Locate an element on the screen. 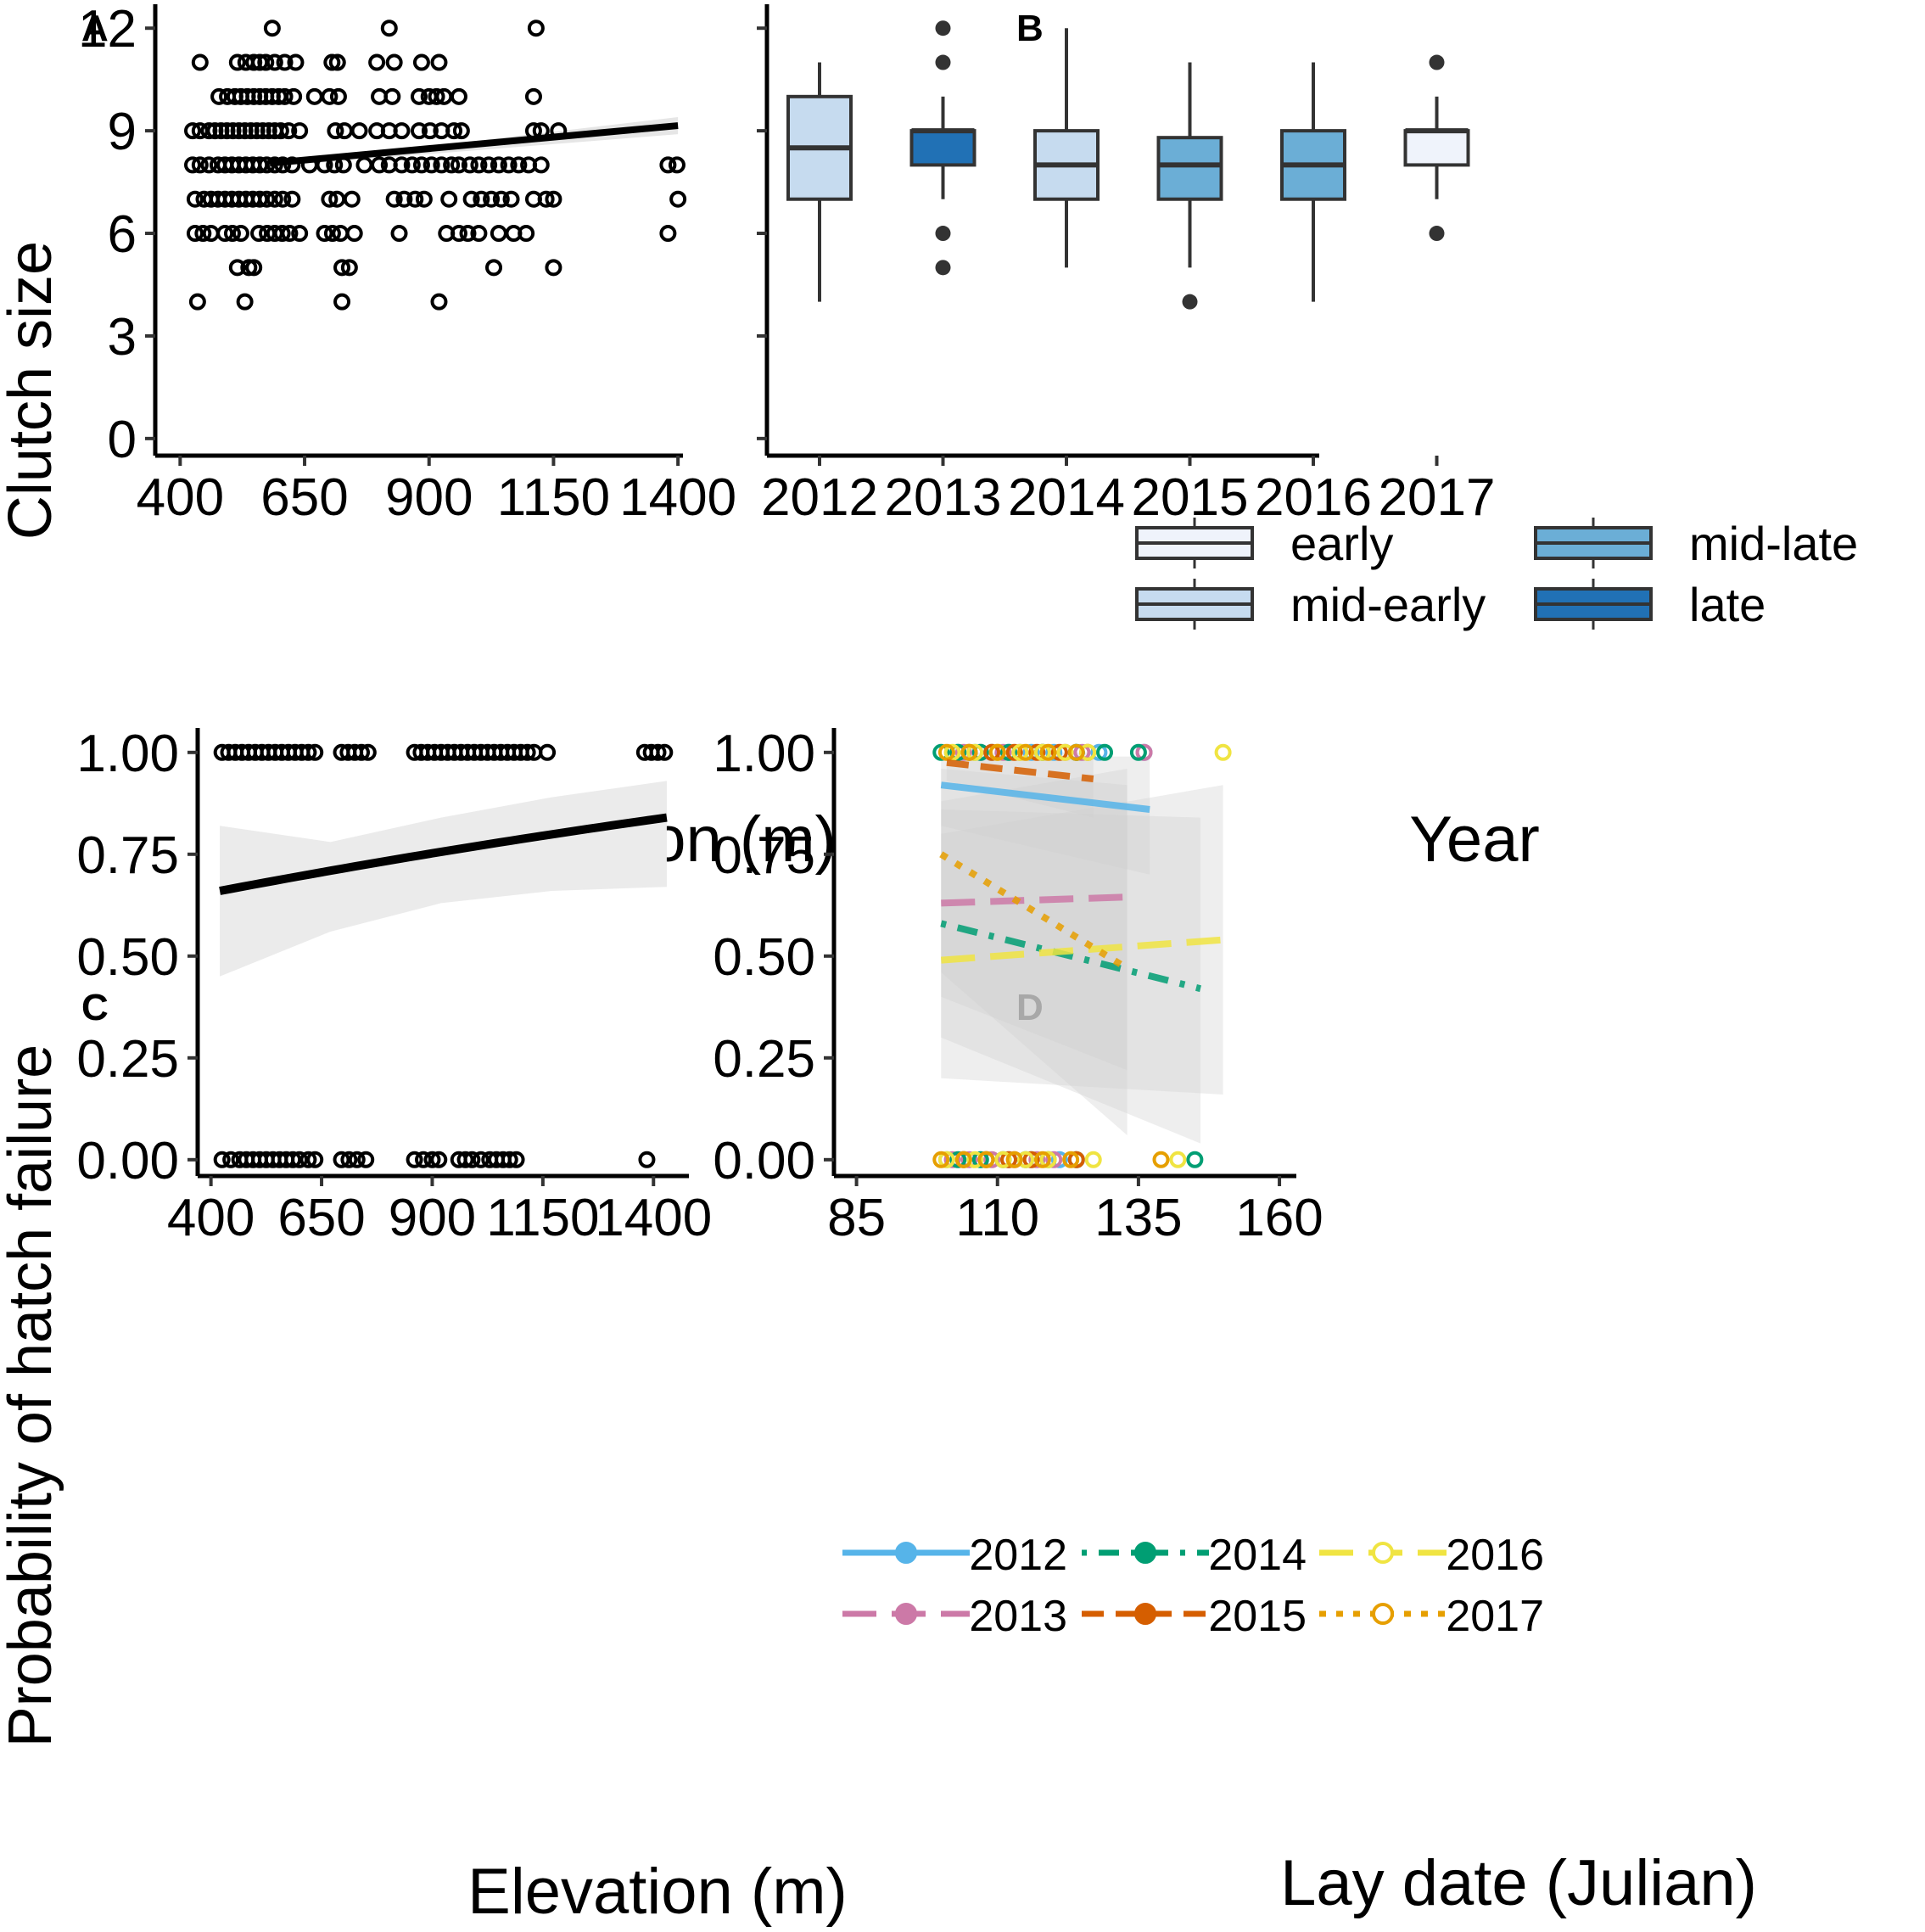 The height and width of the screenshot is (1932, 1925). y-tick-label-a: 9 is located at coordinates (123, 132).